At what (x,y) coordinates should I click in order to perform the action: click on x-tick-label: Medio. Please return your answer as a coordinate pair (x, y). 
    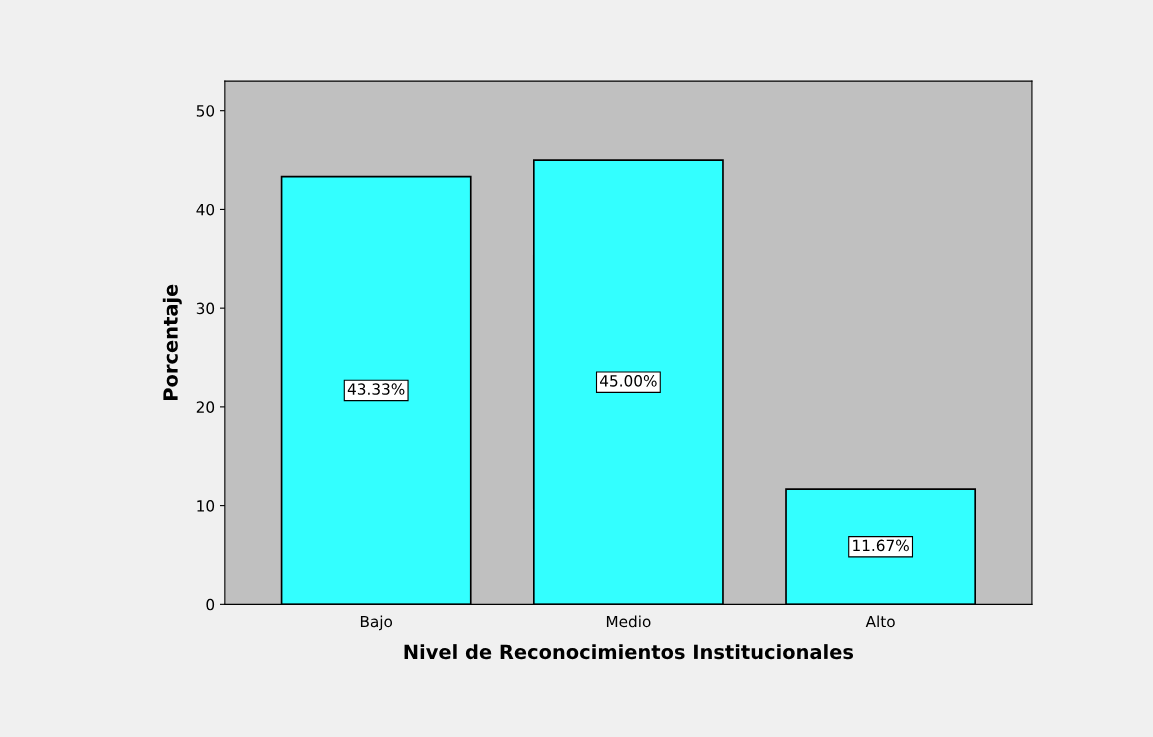
    Looking at the image, I should click on (628, 621).